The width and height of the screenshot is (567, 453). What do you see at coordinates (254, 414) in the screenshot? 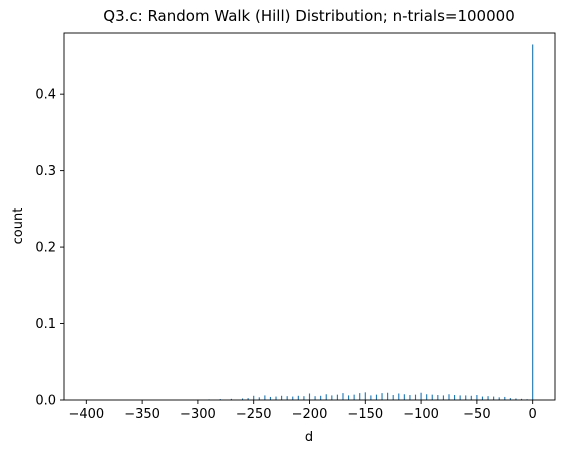
I see `x-tick-label: −250` at bounding box center [254, 414].